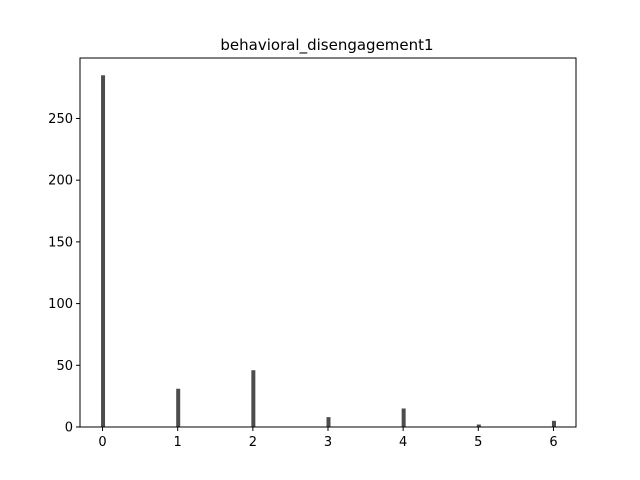  What do you see at coordinates (328, 442) in the screenshot?
I see `x-tick-label: 3` at bounding box center [328, 442].